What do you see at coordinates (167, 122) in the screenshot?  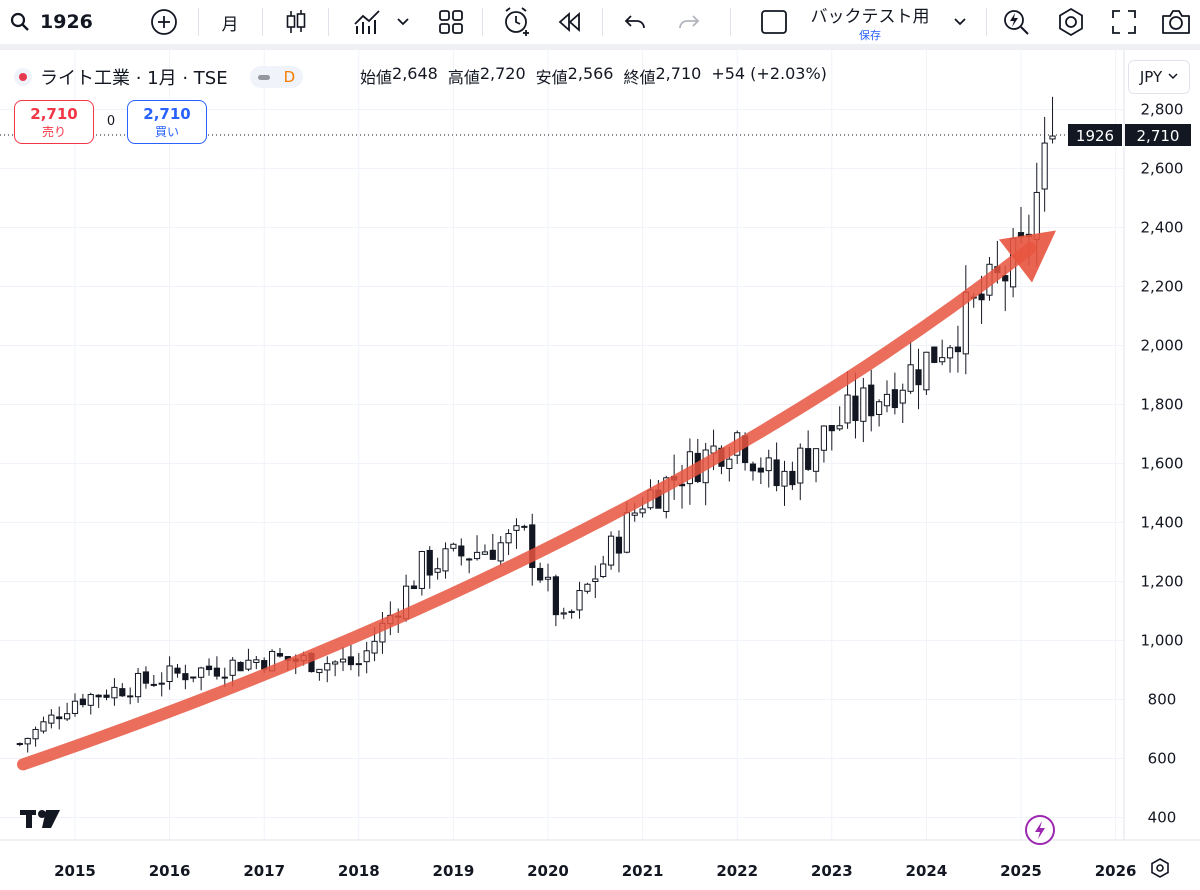 I see `buy-button: 2,710 買い` at bounding box center [167, 122].